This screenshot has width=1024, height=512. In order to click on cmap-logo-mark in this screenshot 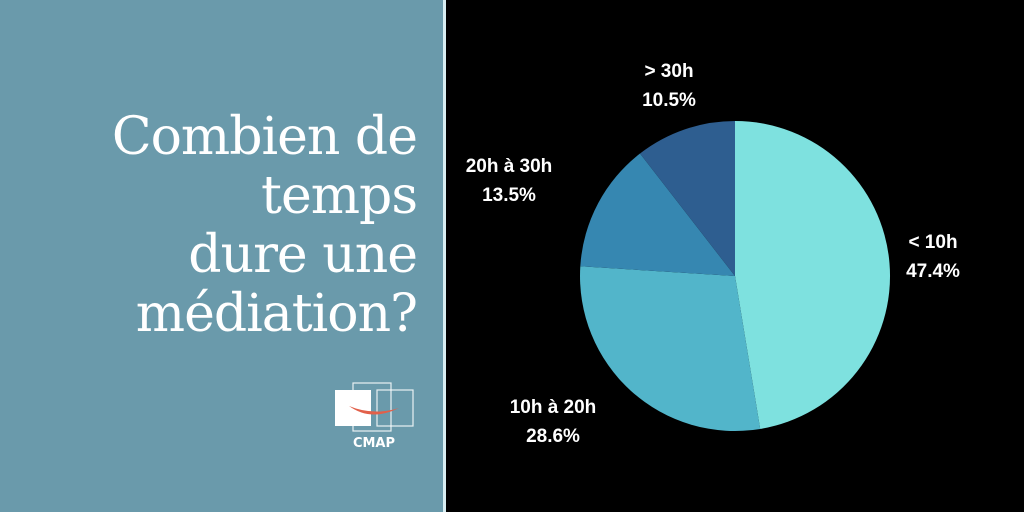, I will do `click(374, 407)`.